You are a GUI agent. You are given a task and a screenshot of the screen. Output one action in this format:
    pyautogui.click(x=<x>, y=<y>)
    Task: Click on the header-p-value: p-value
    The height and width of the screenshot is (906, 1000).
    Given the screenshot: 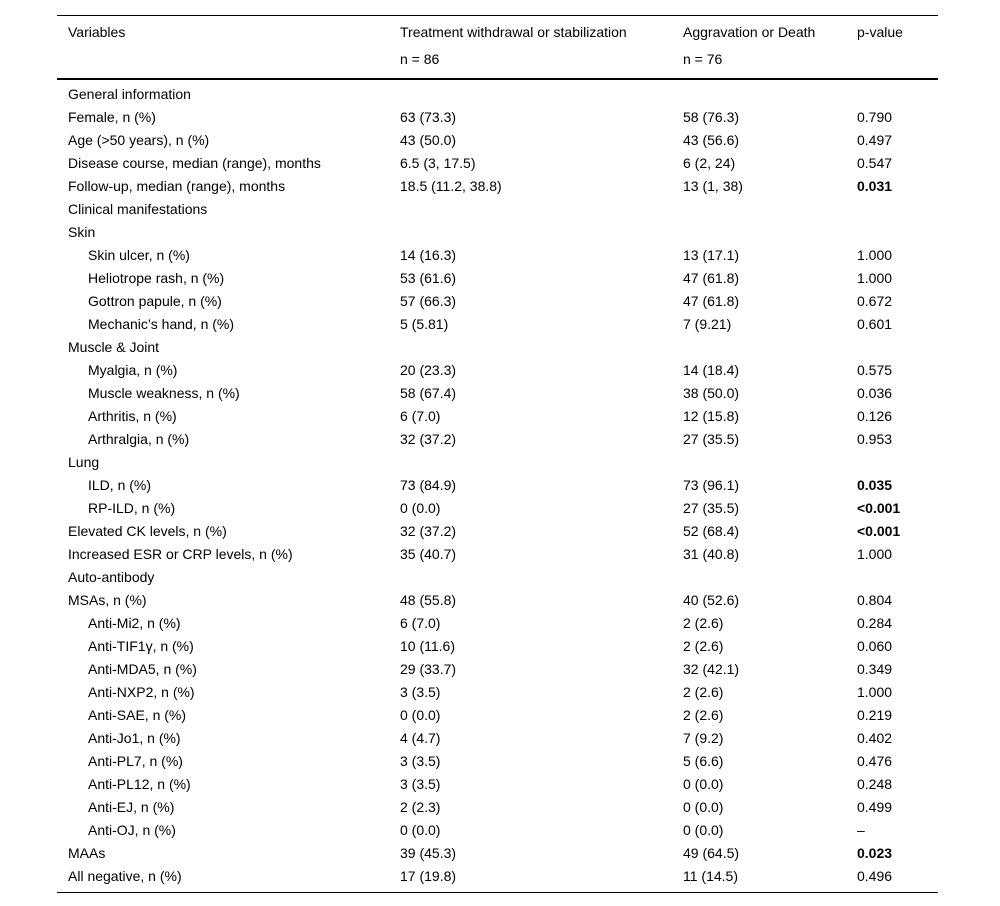 What is the action you would take?
    pyautogui.click(x=880, y=32)
    